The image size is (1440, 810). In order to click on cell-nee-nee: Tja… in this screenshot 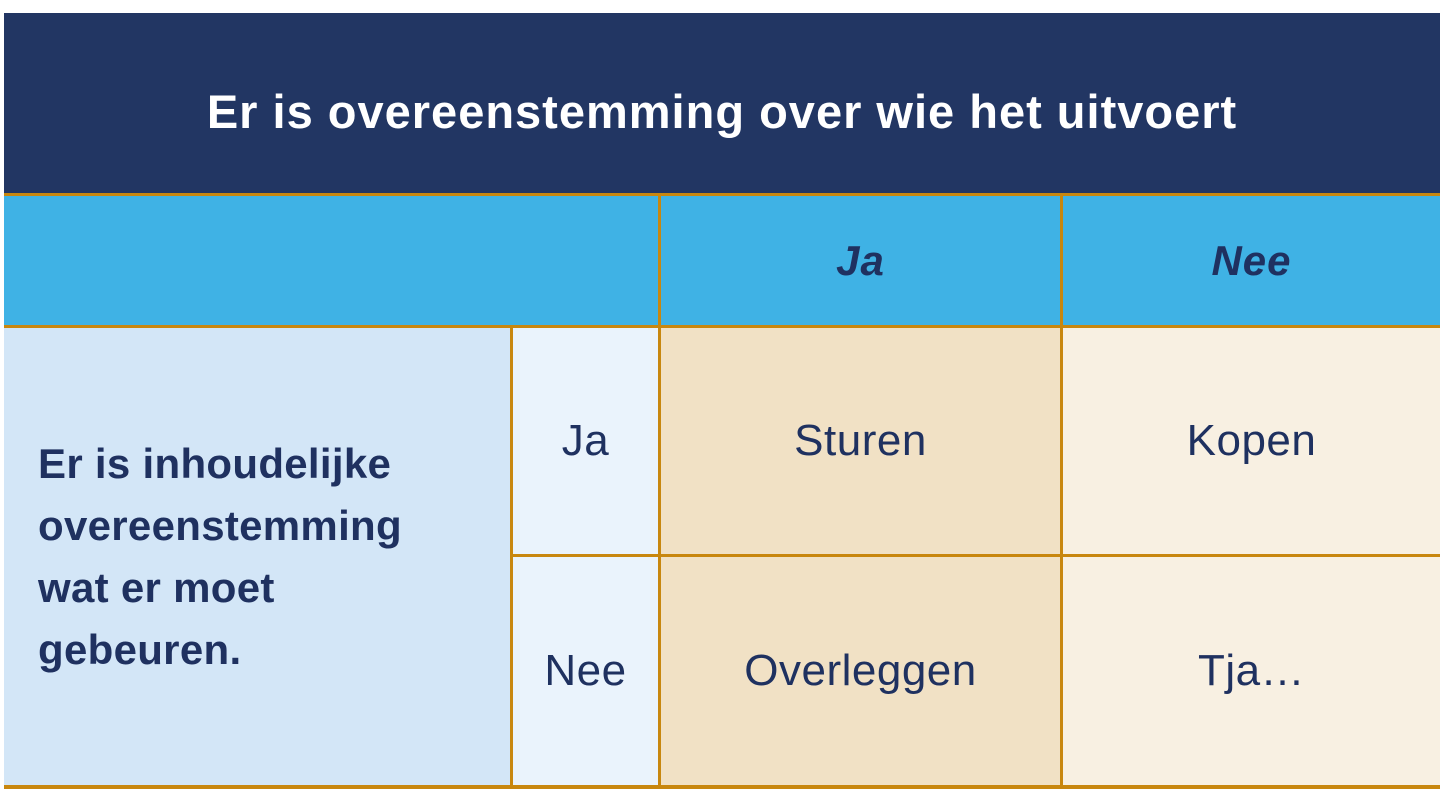, I will do `click(1250, 669)`.